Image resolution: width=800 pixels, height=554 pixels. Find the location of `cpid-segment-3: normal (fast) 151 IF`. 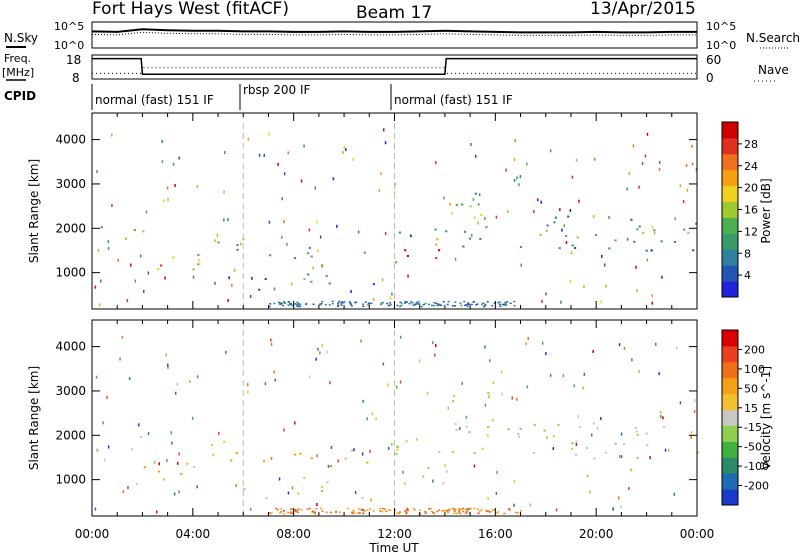

cpid-segment-3: normal (fast) 151 IF is located at coordinates (453, 100).